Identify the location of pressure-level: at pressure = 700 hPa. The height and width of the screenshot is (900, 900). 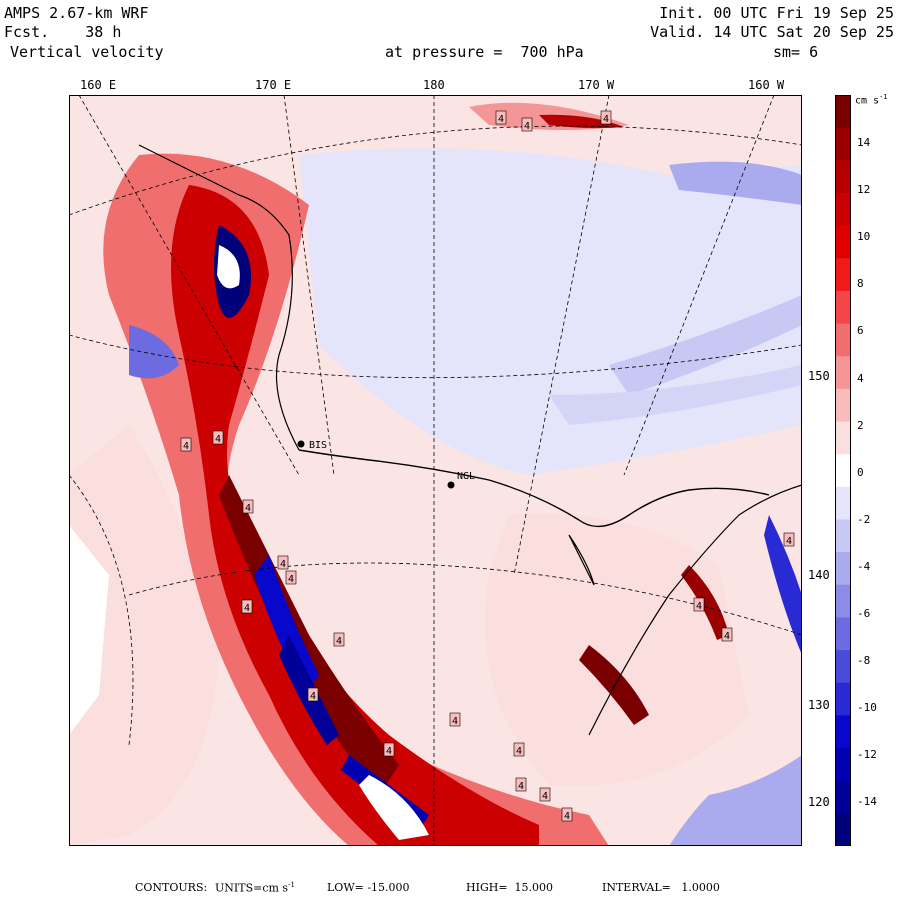
(484, 52).